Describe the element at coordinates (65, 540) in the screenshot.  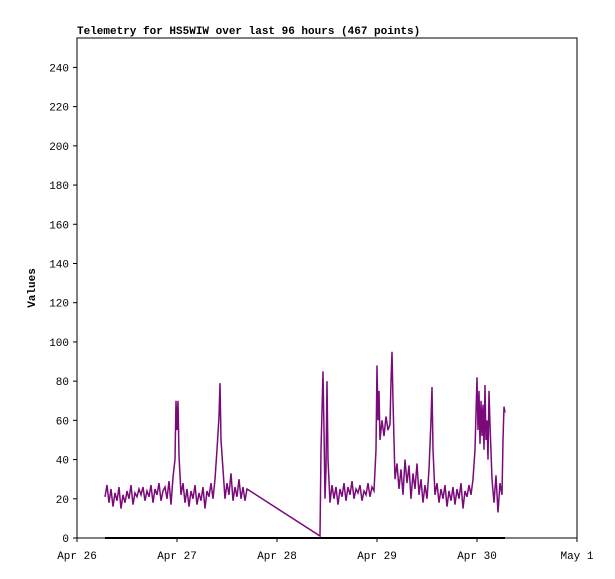
I see `y-tick-label: 0` at that location.